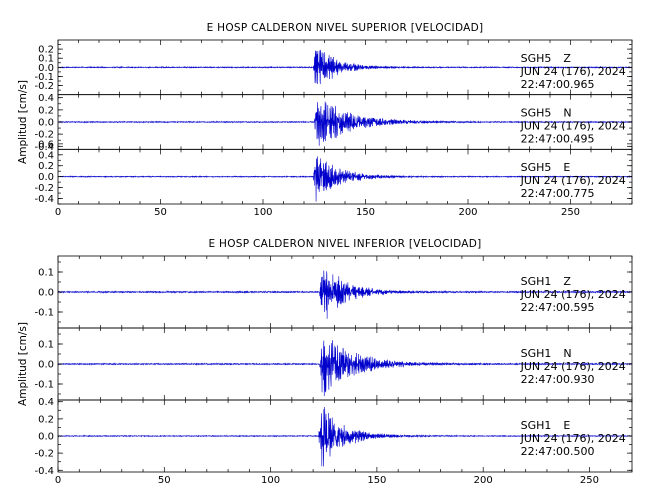 The image size is (650, 500). What do you see at coordinates (46, 144) in the screenshot?
I see `y-tick-label: 0.6` at bounding box center [46, 144].